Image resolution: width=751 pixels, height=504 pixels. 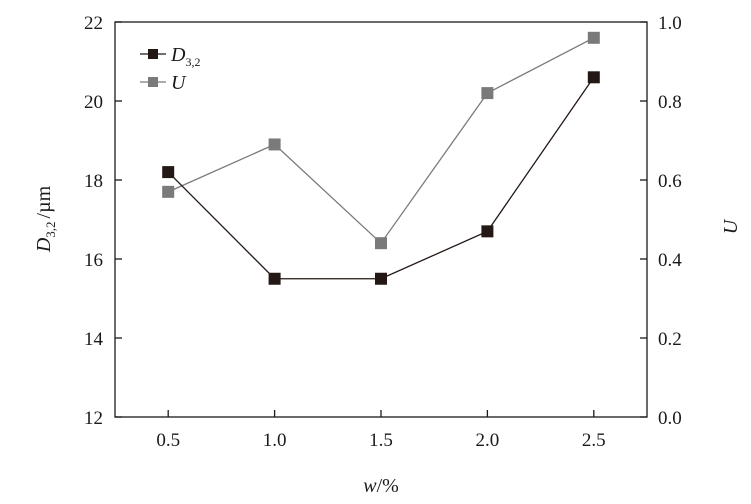 I want to click on right-tick-label: 0.8, so click(x=670, y=102).